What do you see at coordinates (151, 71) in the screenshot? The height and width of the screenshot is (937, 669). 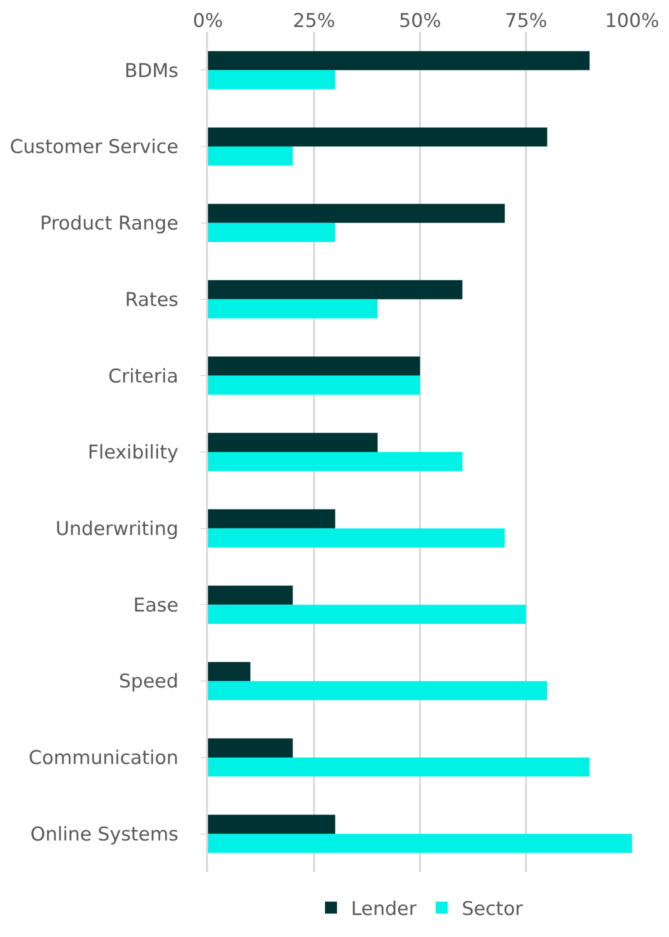 I see `y-tick-label: BDMs` at bounding box center [151, 71].